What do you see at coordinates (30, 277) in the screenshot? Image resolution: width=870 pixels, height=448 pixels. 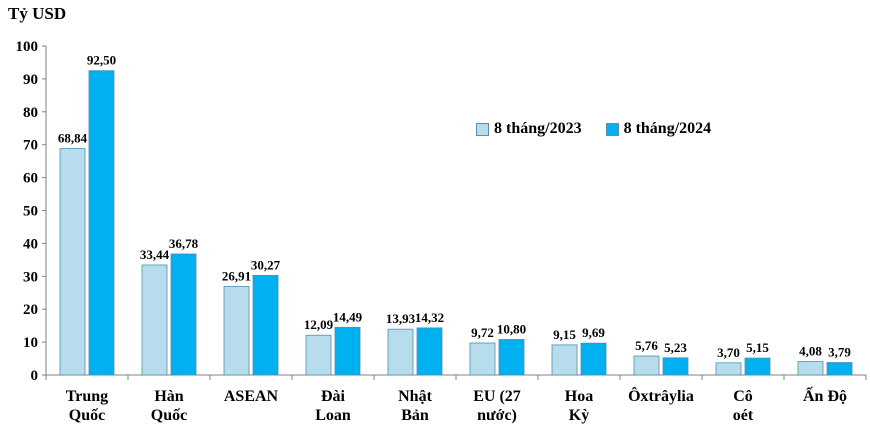 I see `y-tick-label: 30` at bounding box center [30, 277].